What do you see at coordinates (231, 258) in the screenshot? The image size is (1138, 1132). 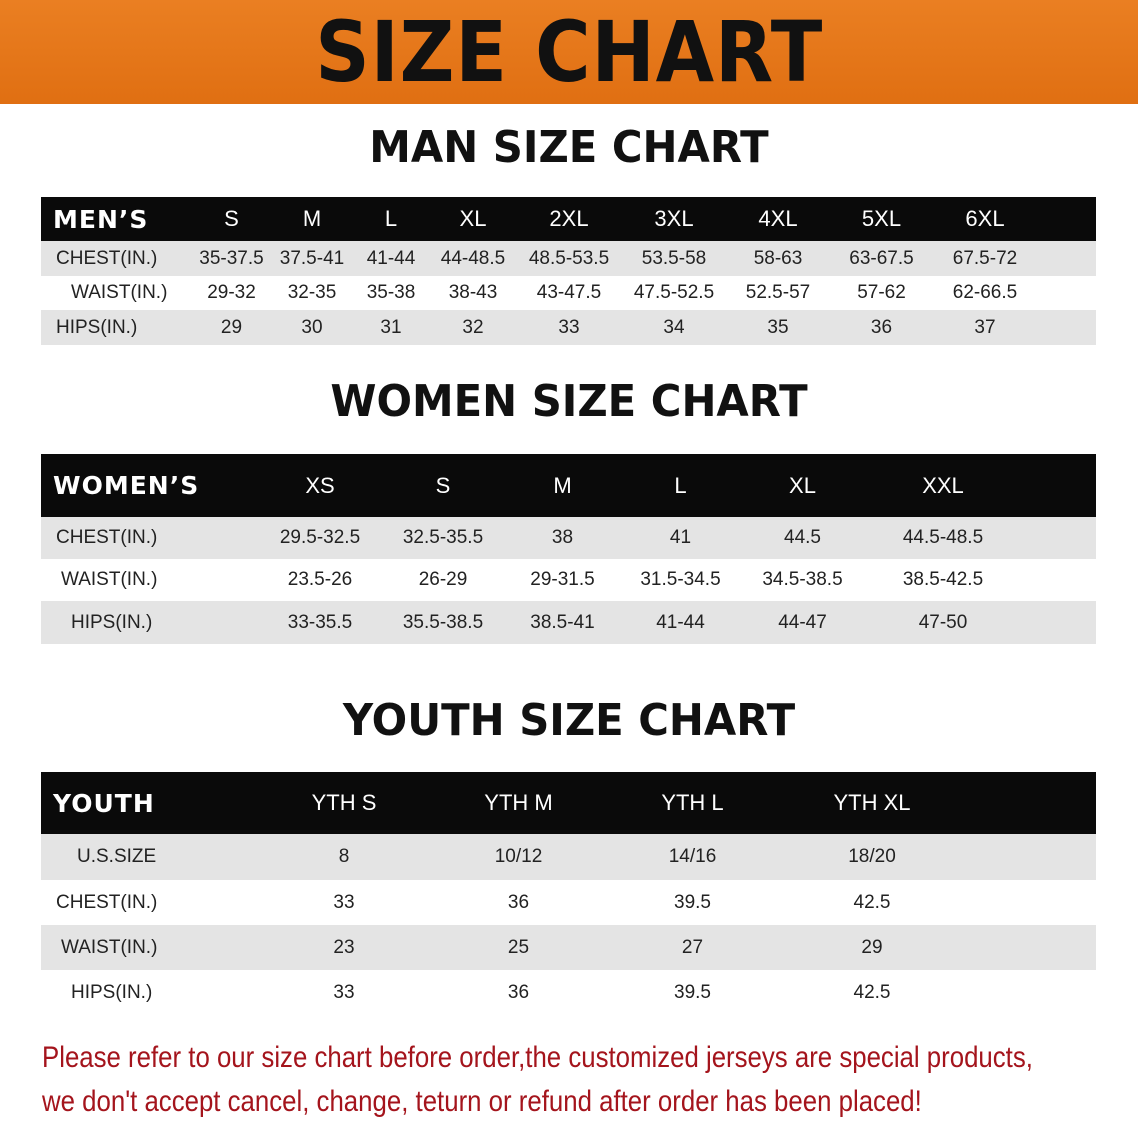 I see `table-cell: 35-37.5` at bounding box center [231, 258].